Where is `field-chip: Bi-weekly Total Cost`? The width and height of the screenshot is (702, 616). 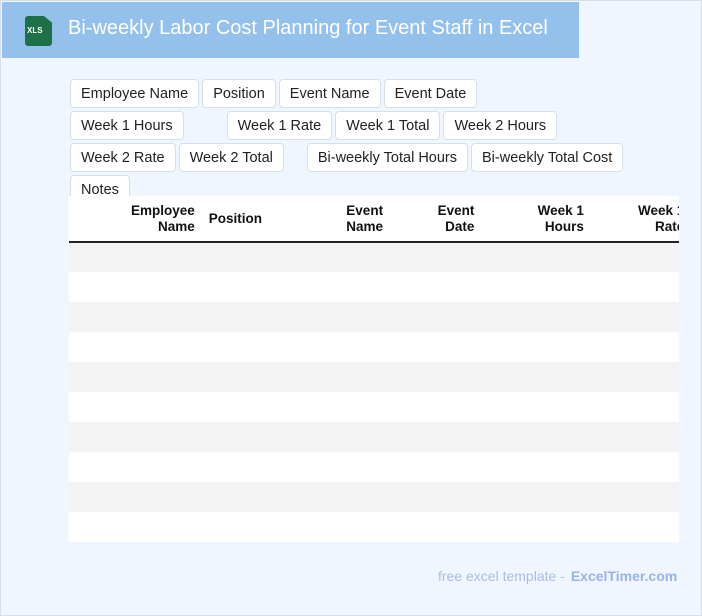 field-chip: Bi-weekly Total Cost is located at coordinates (547, 157).